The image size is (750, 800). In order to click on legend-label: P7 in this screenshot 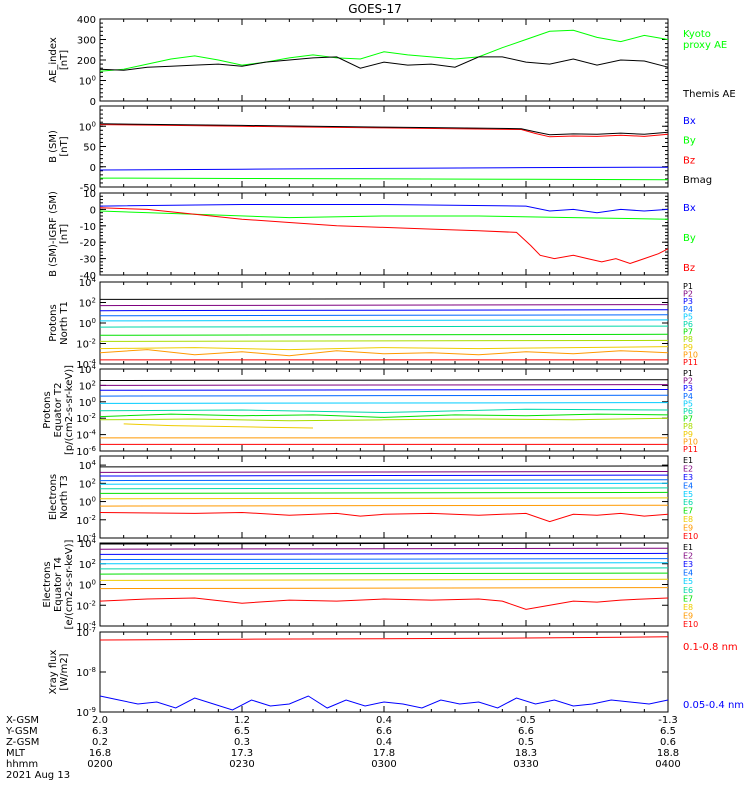, I will do `click(688, 332)`.